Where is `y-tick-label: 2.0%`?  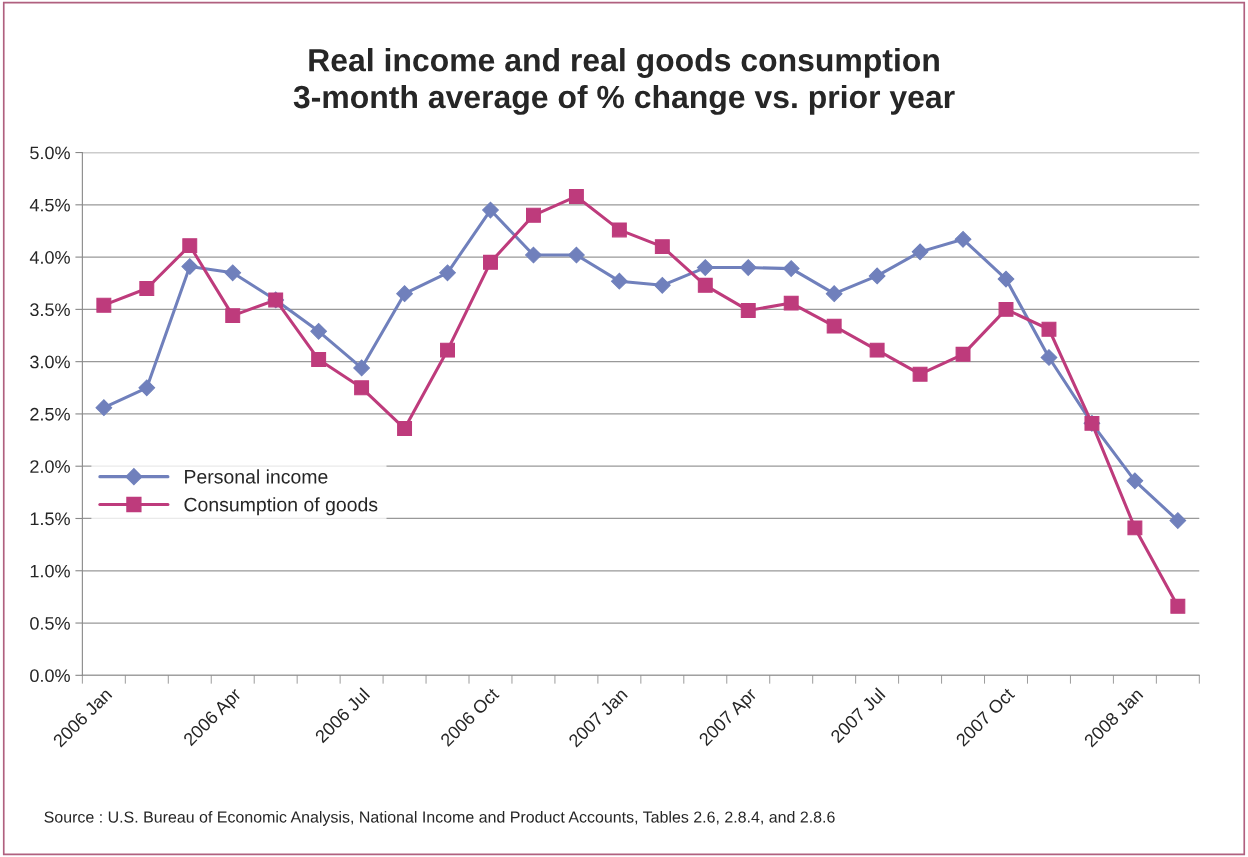
y-tick-label: 2.0% is located at coordinates (50, 466).